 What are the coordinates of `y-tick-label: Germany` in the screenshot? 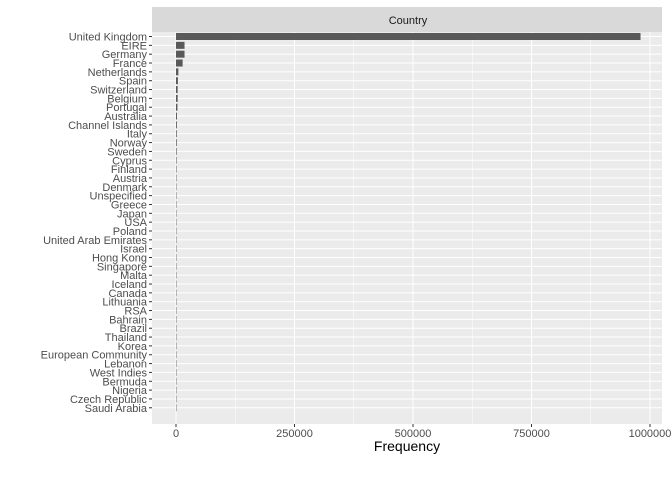 It's located at (125, 55).